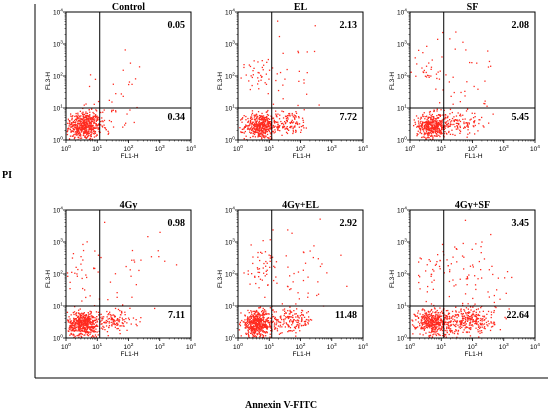  What do you see at coordinates (230, 242) in the screenshot?
I see `y-tick-label: 10³` at bounding box center [230, 242].